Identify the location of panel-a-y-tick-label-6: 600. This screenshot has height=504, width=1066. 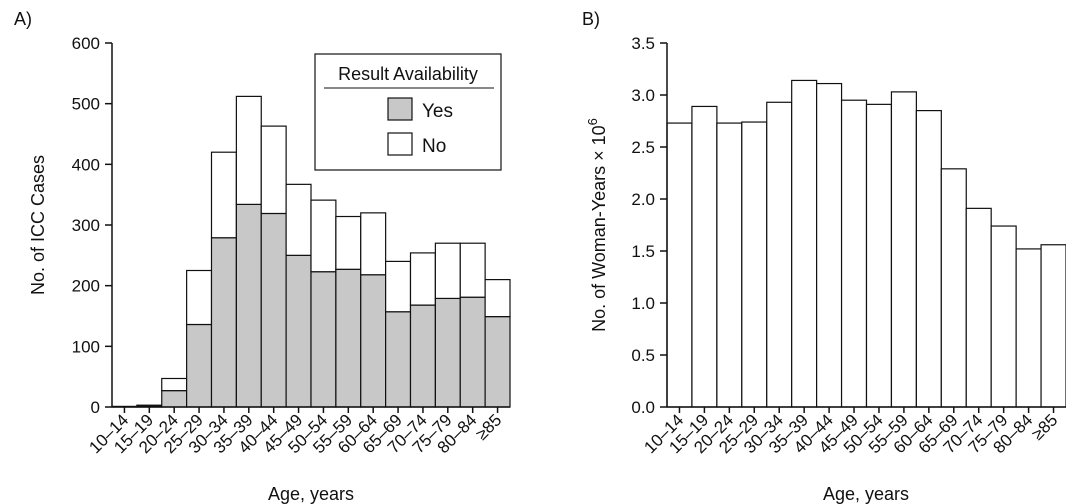
(86, 43).